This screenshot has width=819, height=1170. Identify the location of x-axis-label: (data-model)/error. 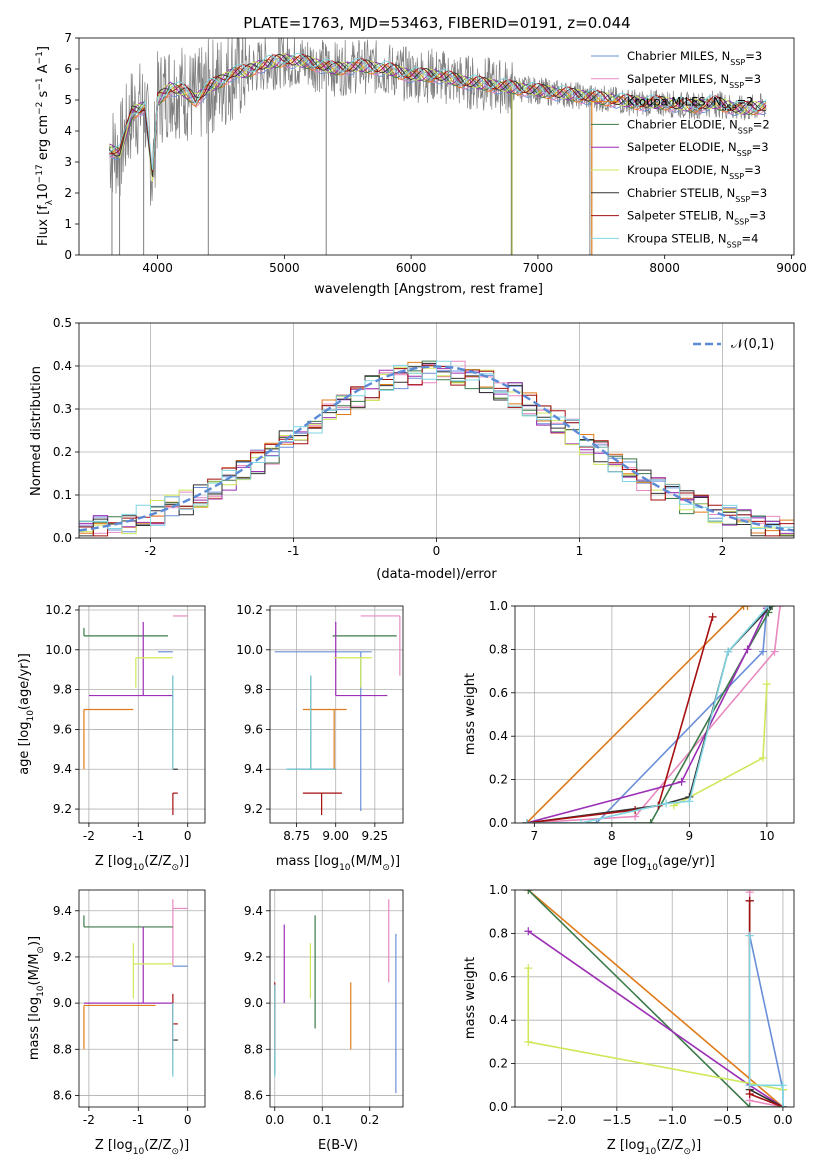
(436, 574).